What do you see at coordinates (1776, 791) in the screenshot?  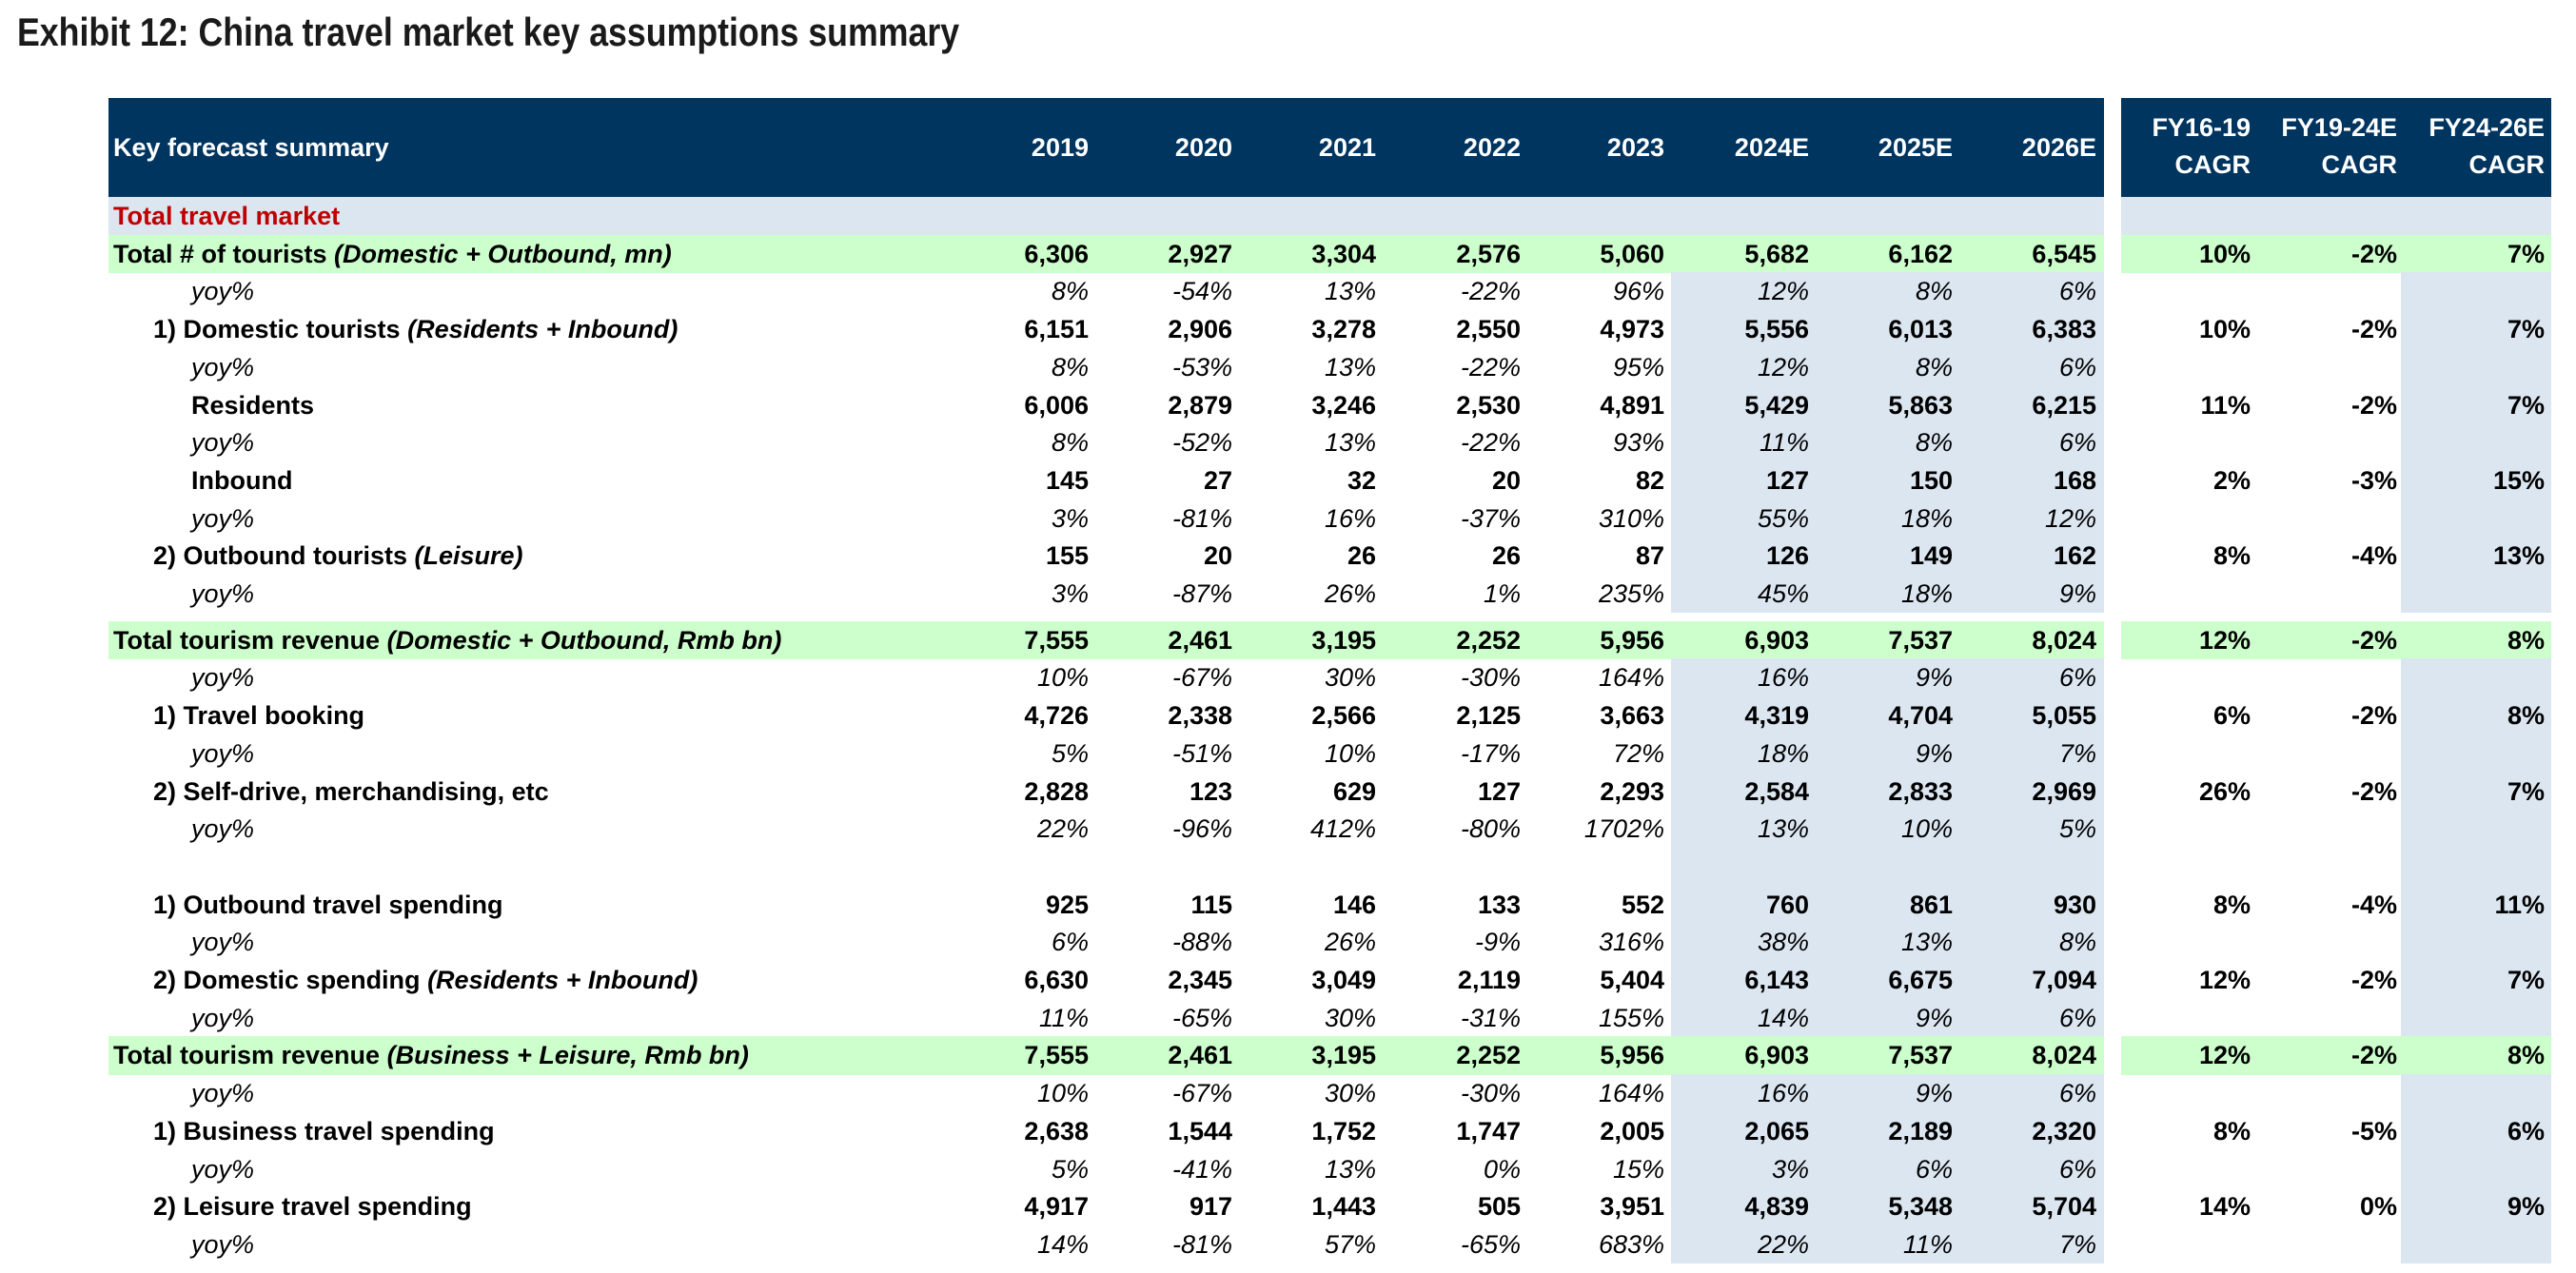 I see `row-value: 2,584` at bounding box center [1776, 791].